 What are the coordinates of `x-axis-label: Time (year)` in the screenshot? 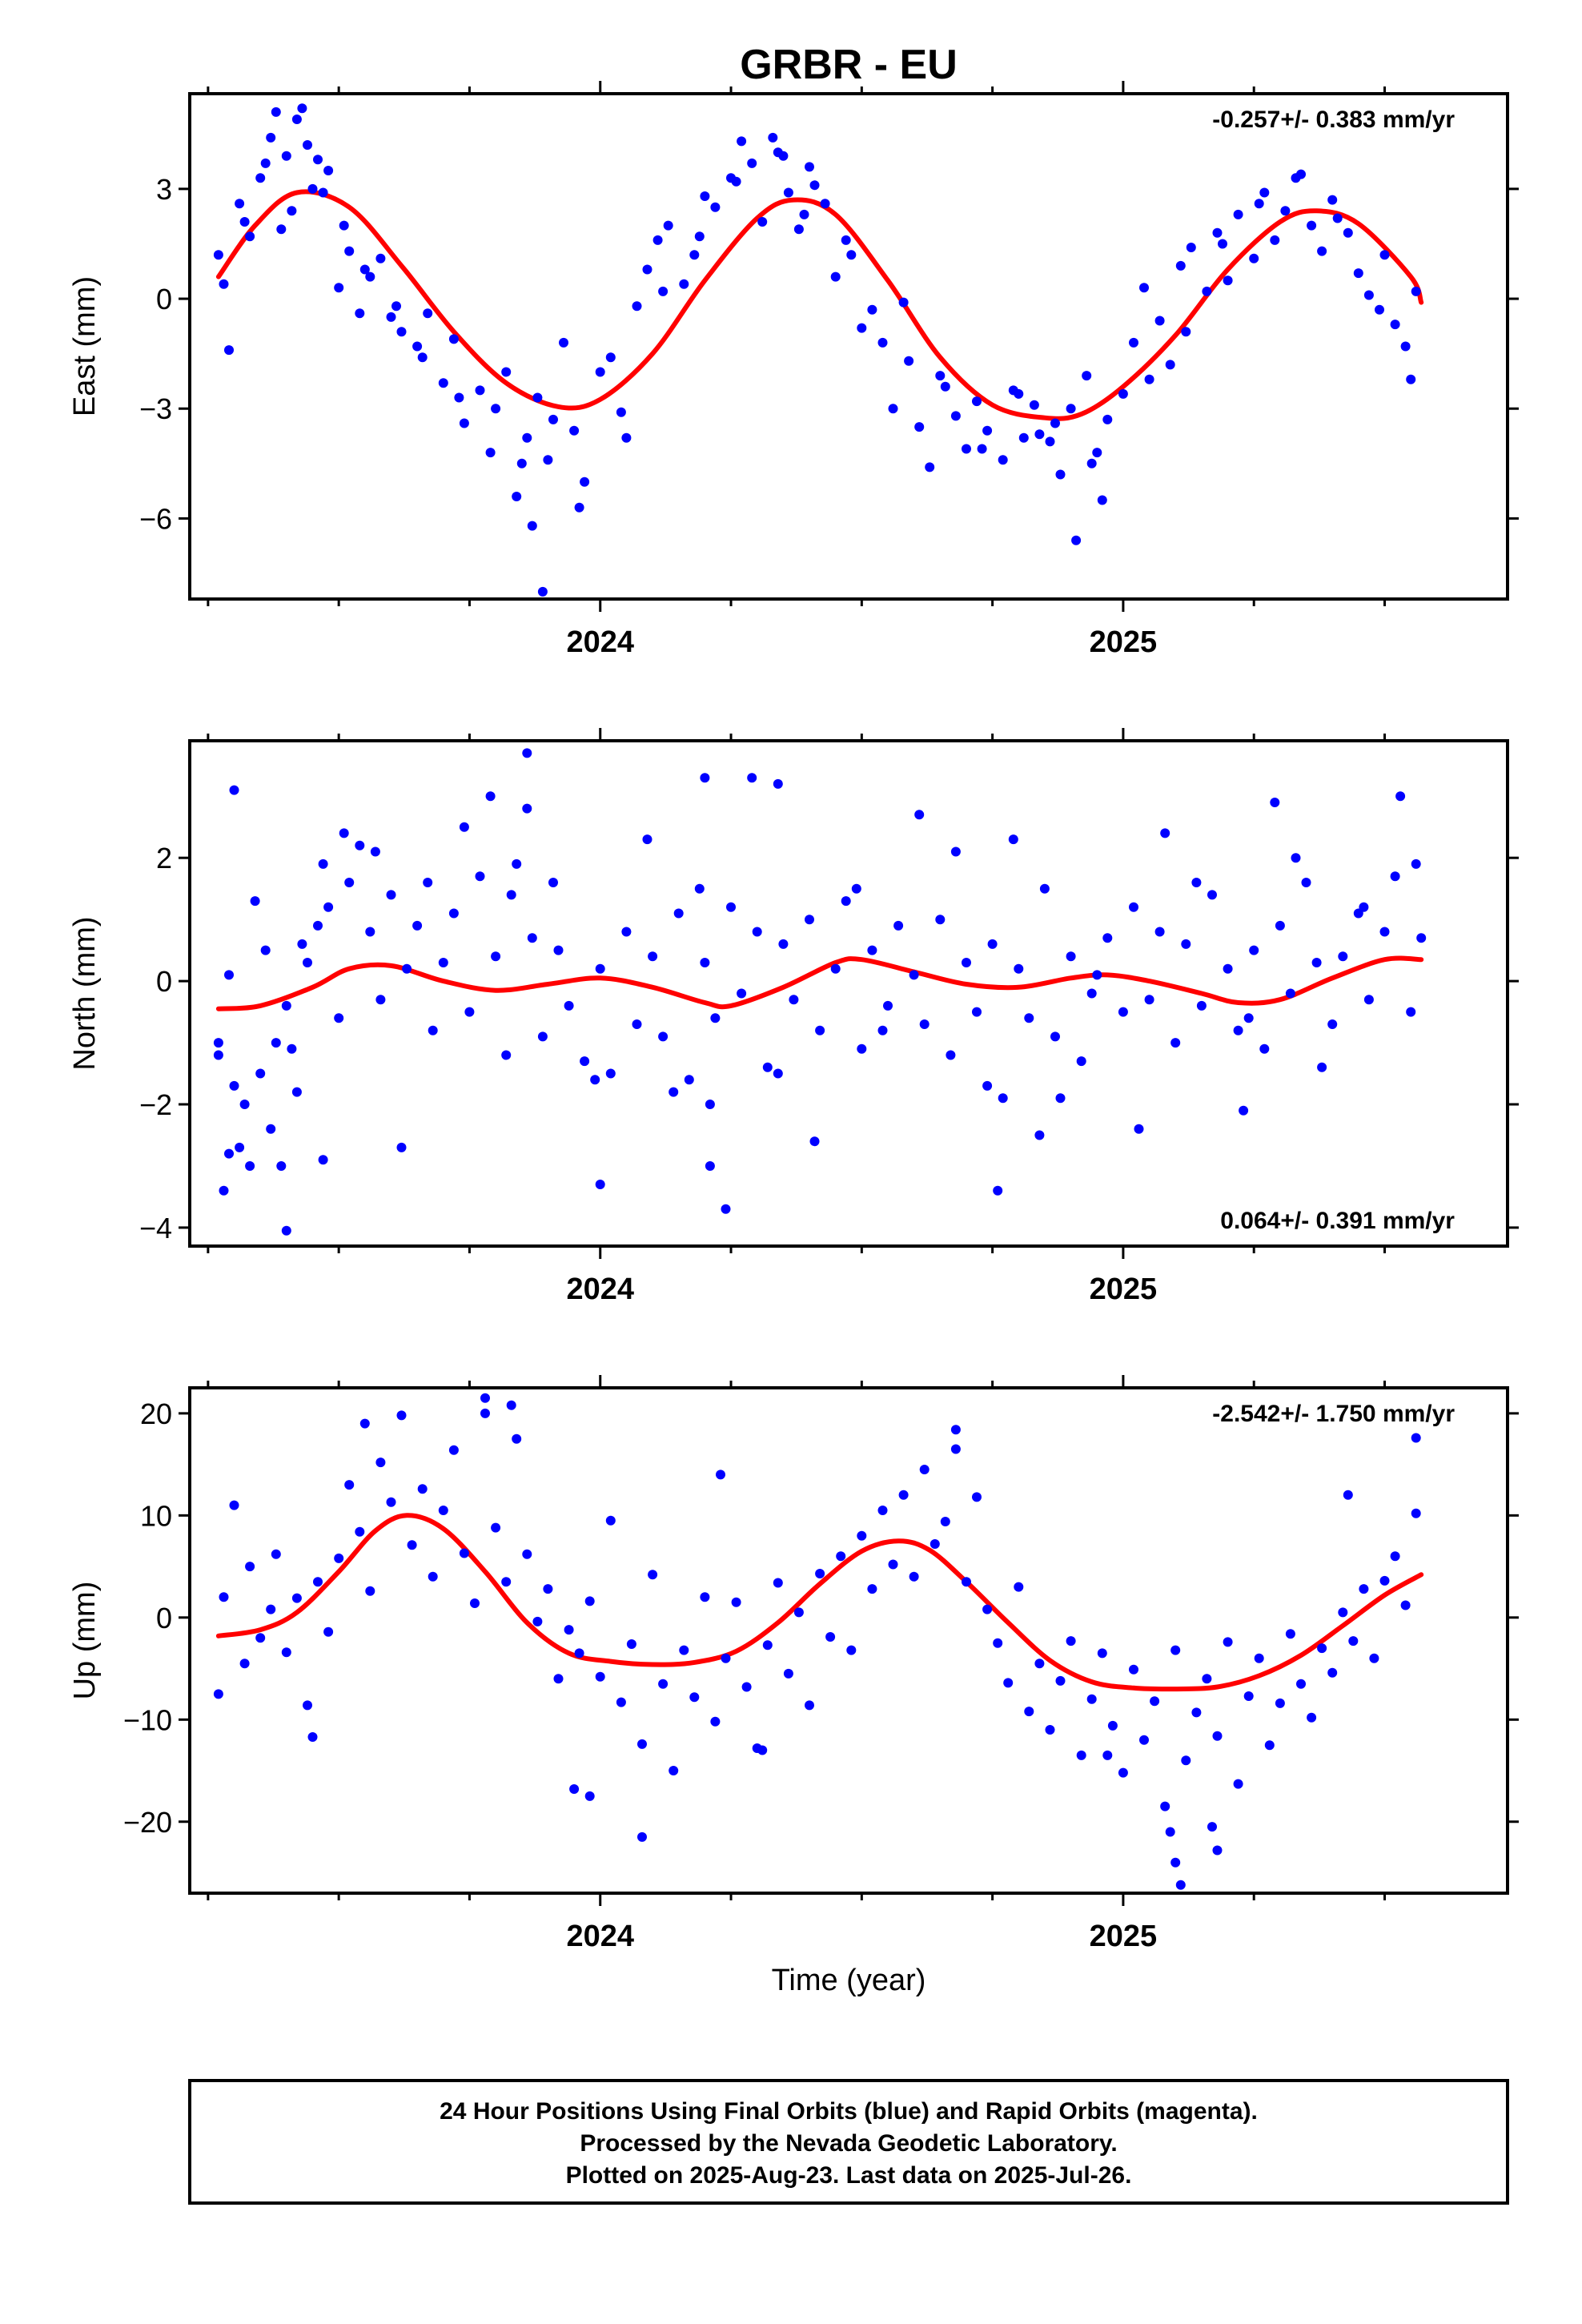 It's located at (849, 1981).